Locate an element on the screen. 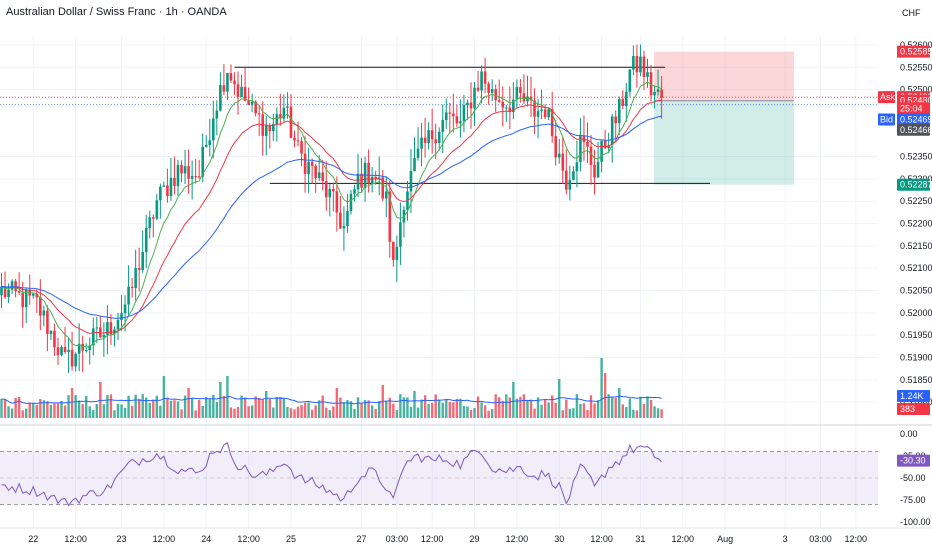  time-tick-label: Aug is located at coordinates (725, 539).